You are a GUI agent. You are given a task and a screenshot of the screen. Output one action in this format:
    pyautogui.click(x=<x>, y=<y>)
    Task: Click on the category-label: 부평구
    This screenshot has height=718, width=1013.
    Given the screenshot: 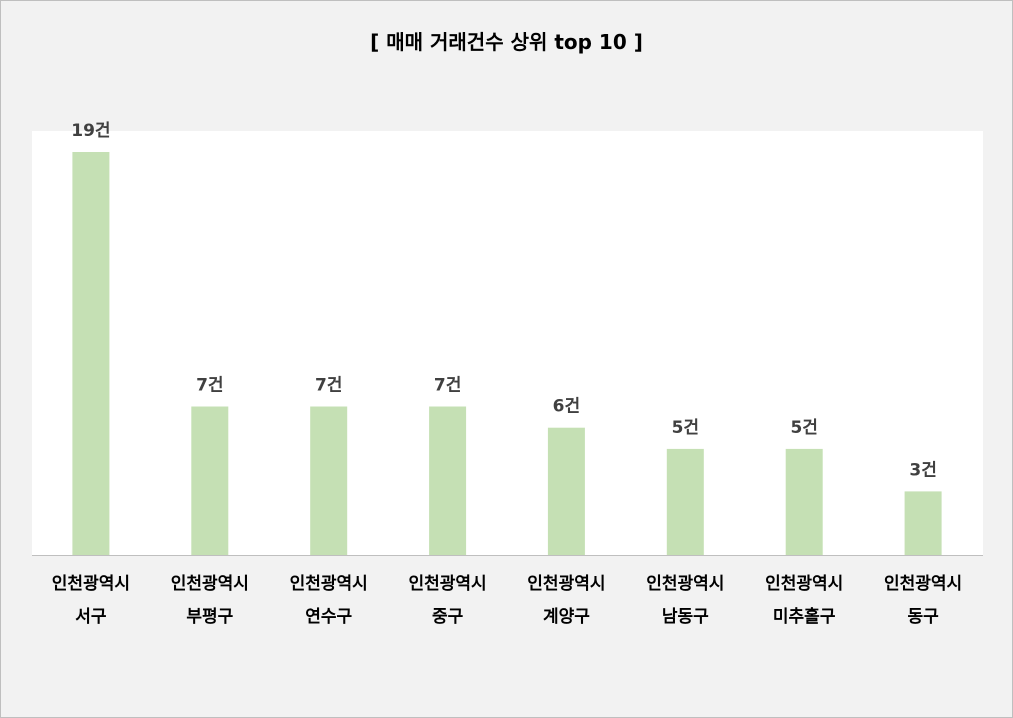 What is the action you would take?
    pyautogui.click(x=209, y=617)
    